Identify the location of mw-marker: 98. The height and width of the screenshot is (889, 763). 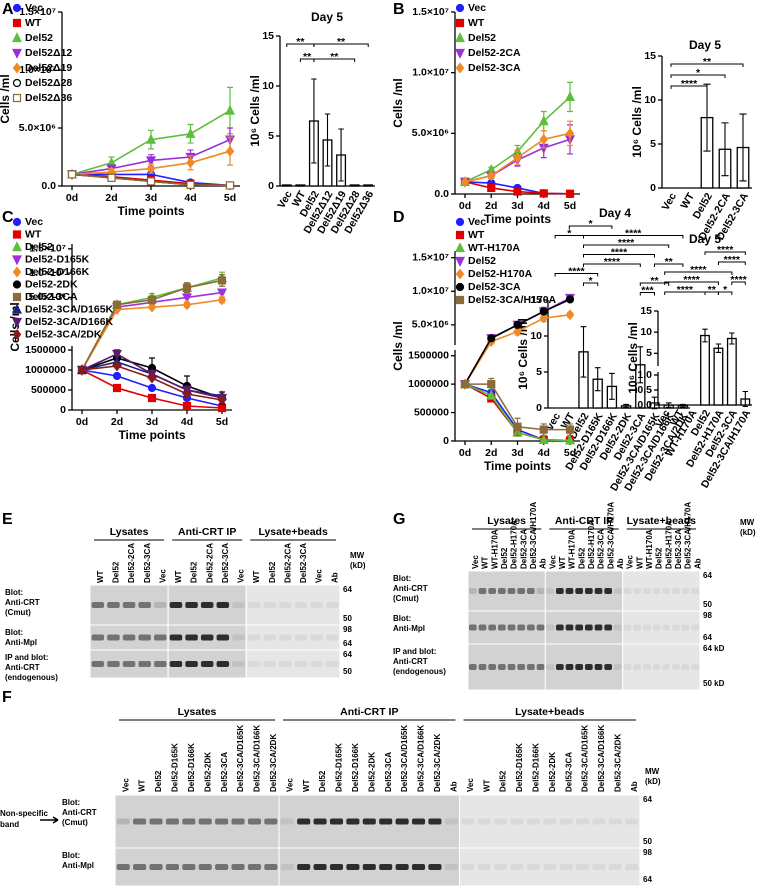
(347, 629).